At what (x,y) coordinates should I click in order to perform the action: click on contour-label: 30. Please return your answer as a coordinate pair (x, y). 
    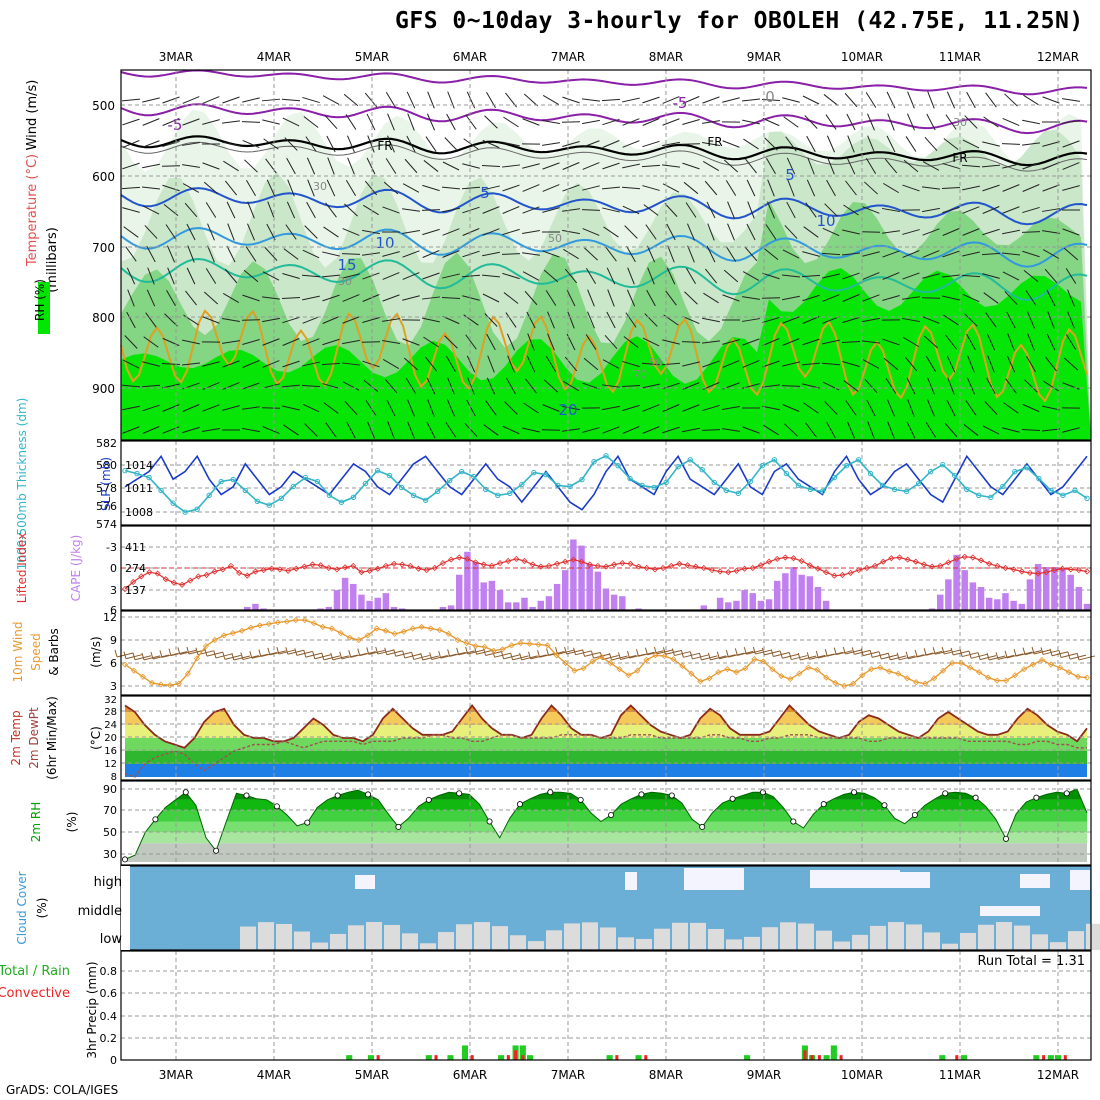
    Looking at the image, I should click on (320, 186).